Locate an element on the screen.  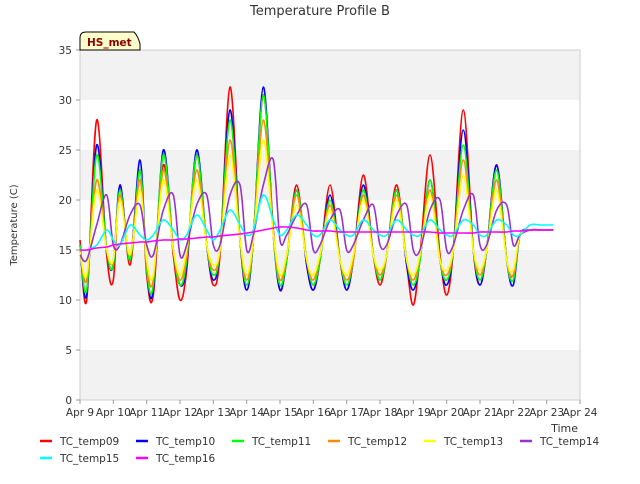
series-line-TC_temp15 is located at coordinates (316, 223).